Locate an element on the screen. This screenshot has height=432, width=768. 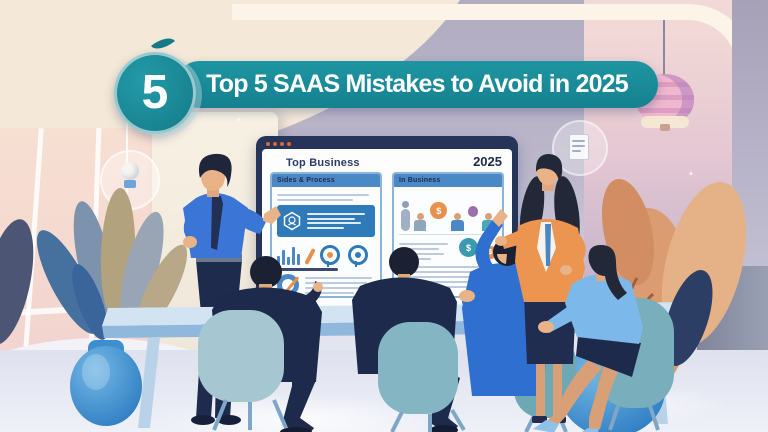
callout-box is located at coordinates (326, 221).